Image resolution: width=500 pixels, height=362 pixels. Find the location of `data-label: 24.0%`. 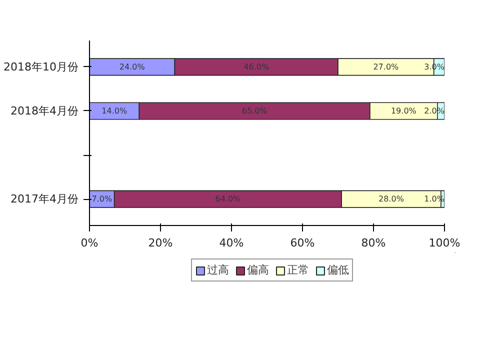

data-label: 24.0% is located at coordinates (132, 67).